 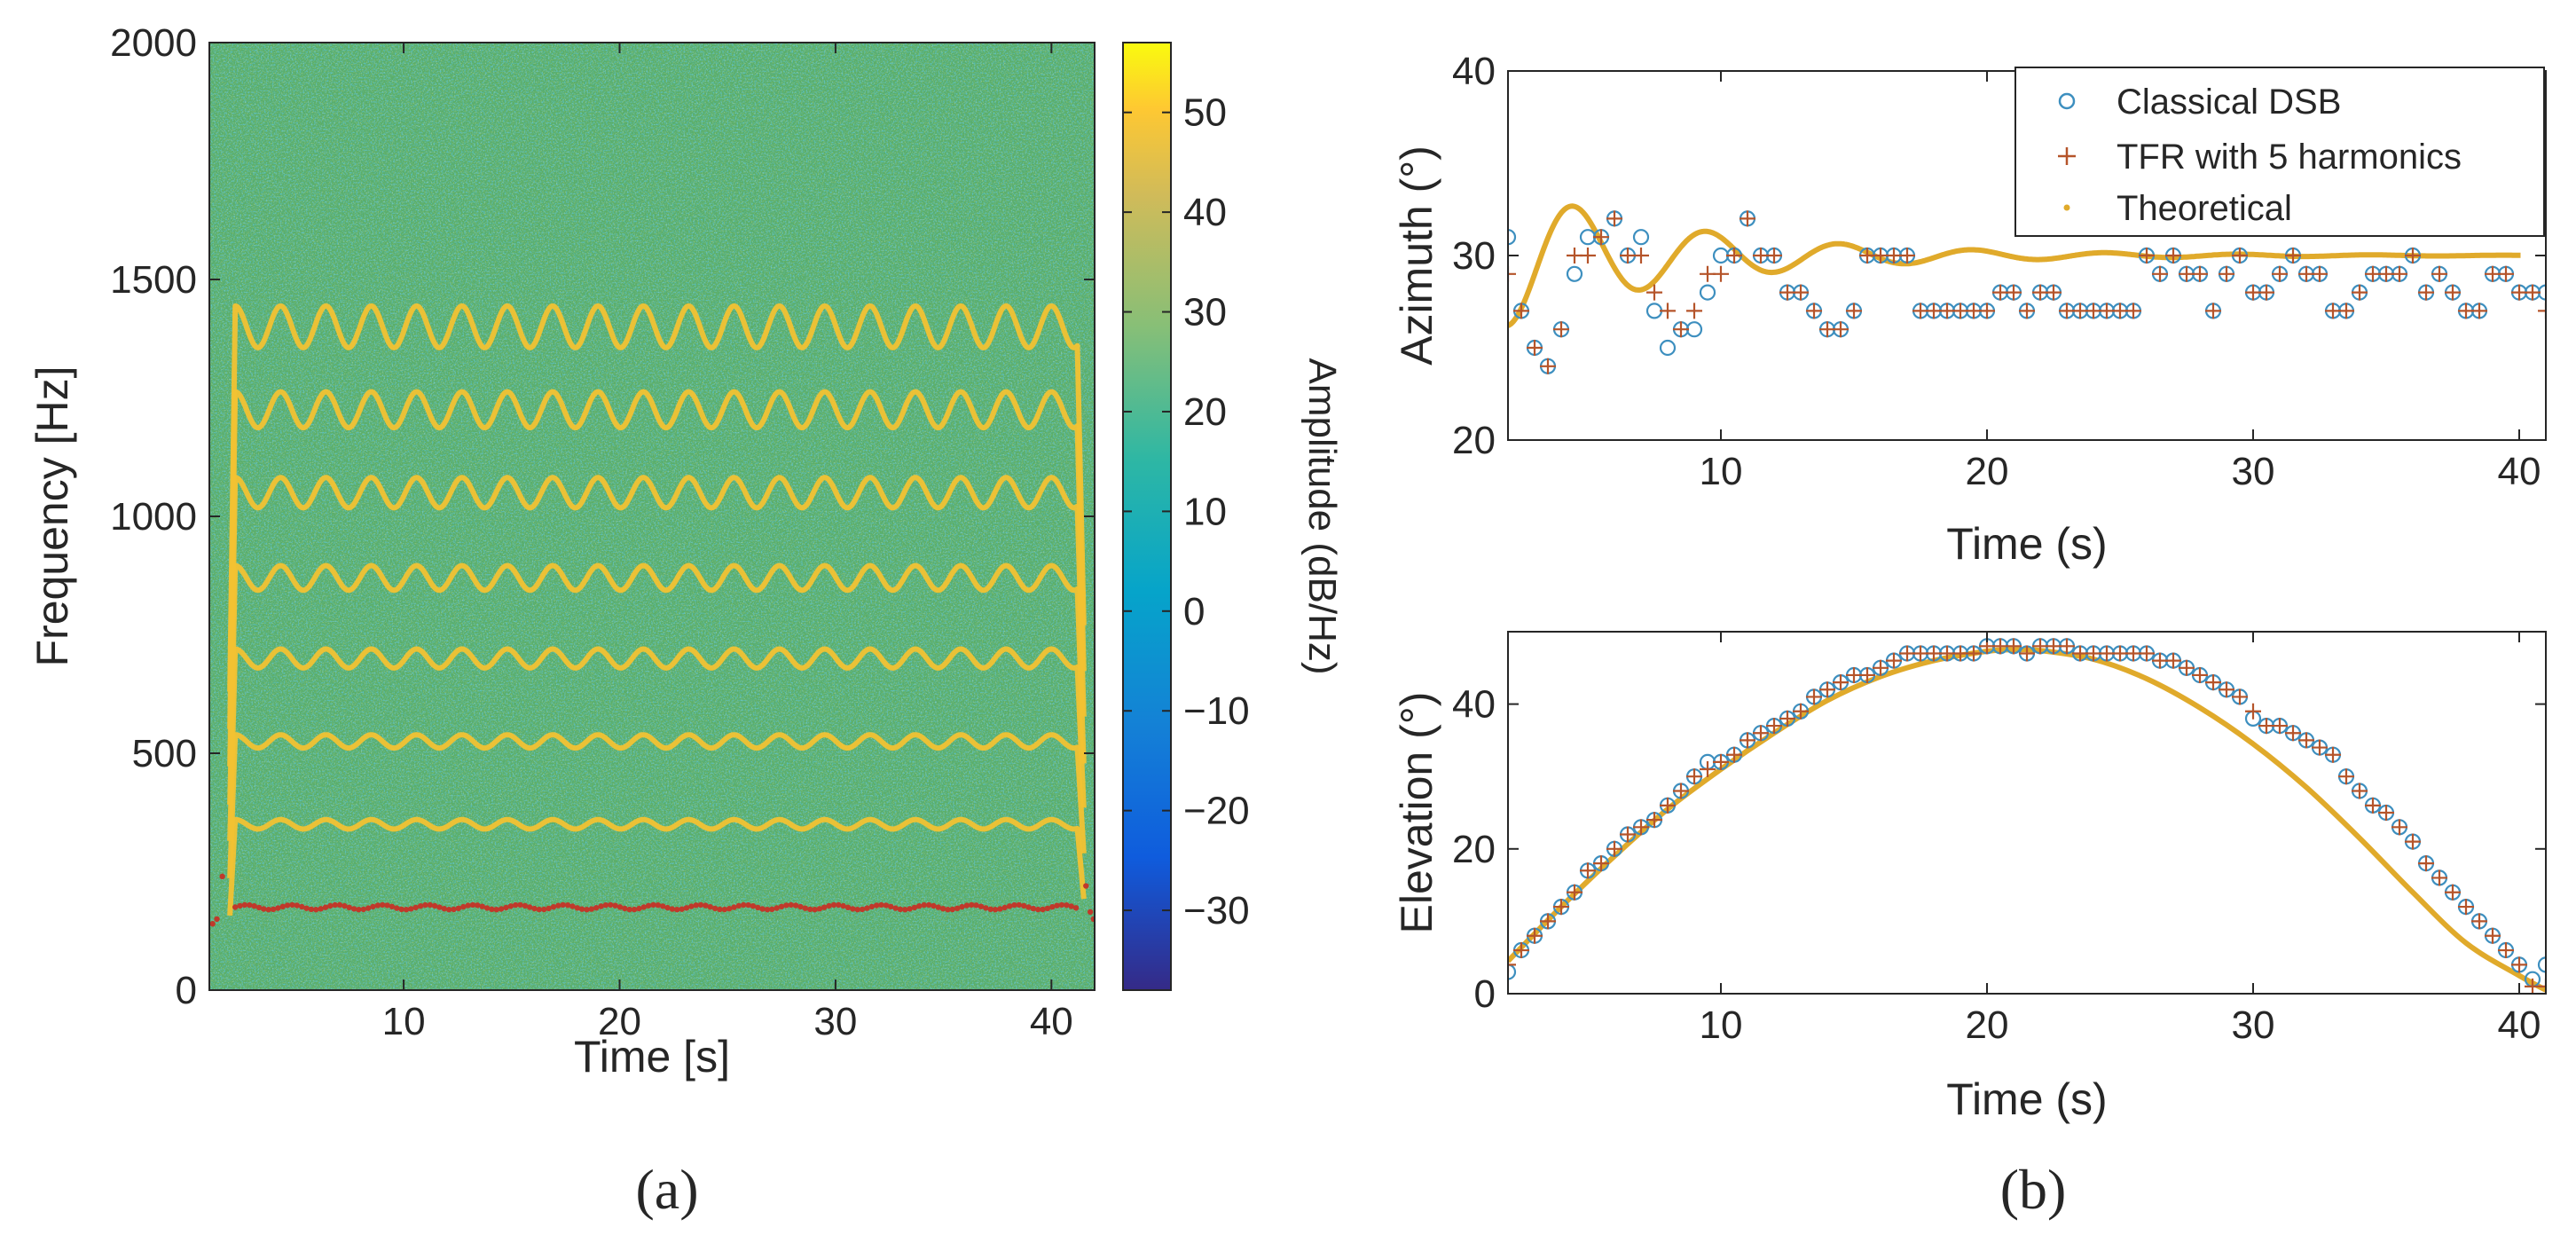 What do you see at coordinates (1205, 212) in the screenshot?
I see `colorbar-tick-label: 40` at bounding box center [1205, 212].